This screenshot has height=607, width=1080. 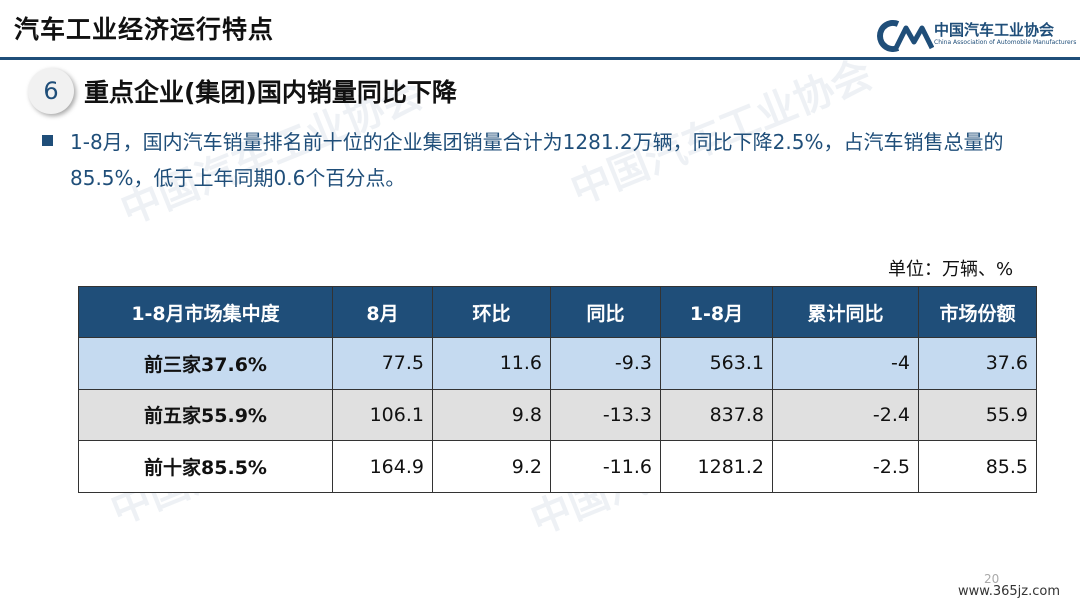 I want to click on table-cell: -13.3, so click(x=605, y=415).